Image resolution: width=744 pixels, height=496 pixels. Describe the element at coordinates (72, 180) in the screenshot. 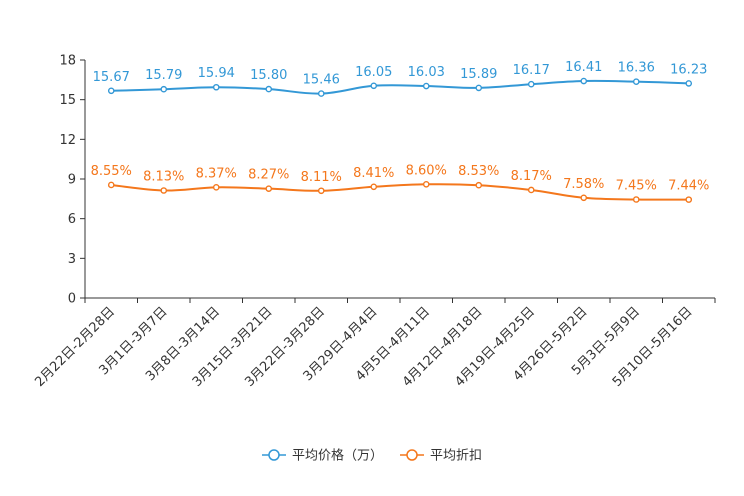

I see `y-tick-label: 9` at that location.